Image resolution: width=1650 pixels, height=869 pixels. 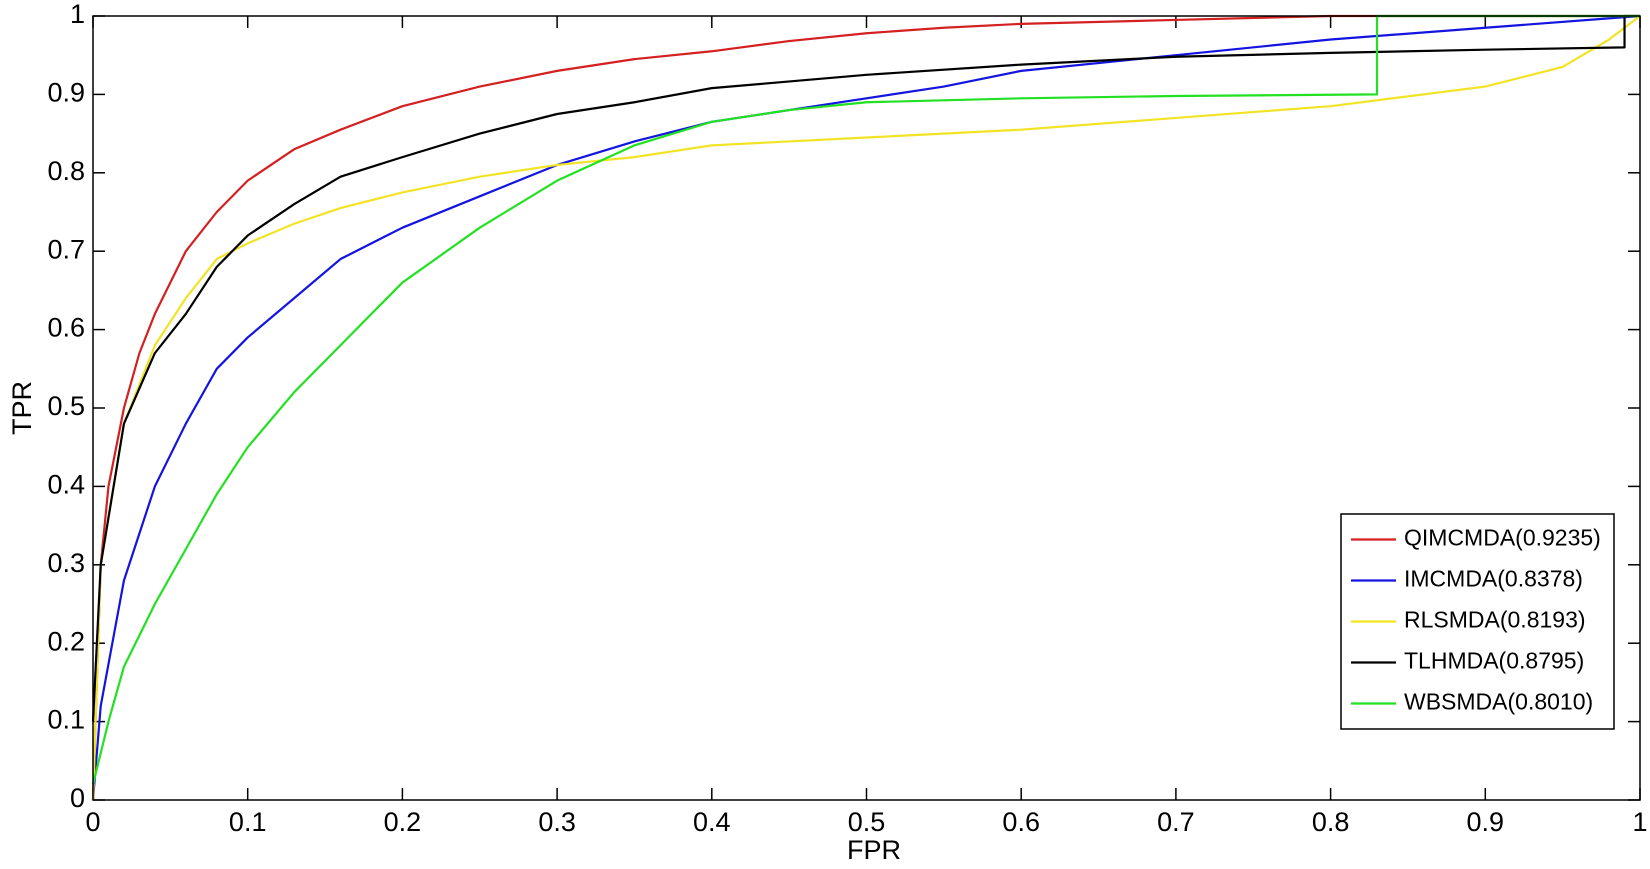 What do you see at coordinates (1495, 620) in the screenshot?
I see `legend-label: RLSMDA(0.8193)` at bounding box center [1495, 620].